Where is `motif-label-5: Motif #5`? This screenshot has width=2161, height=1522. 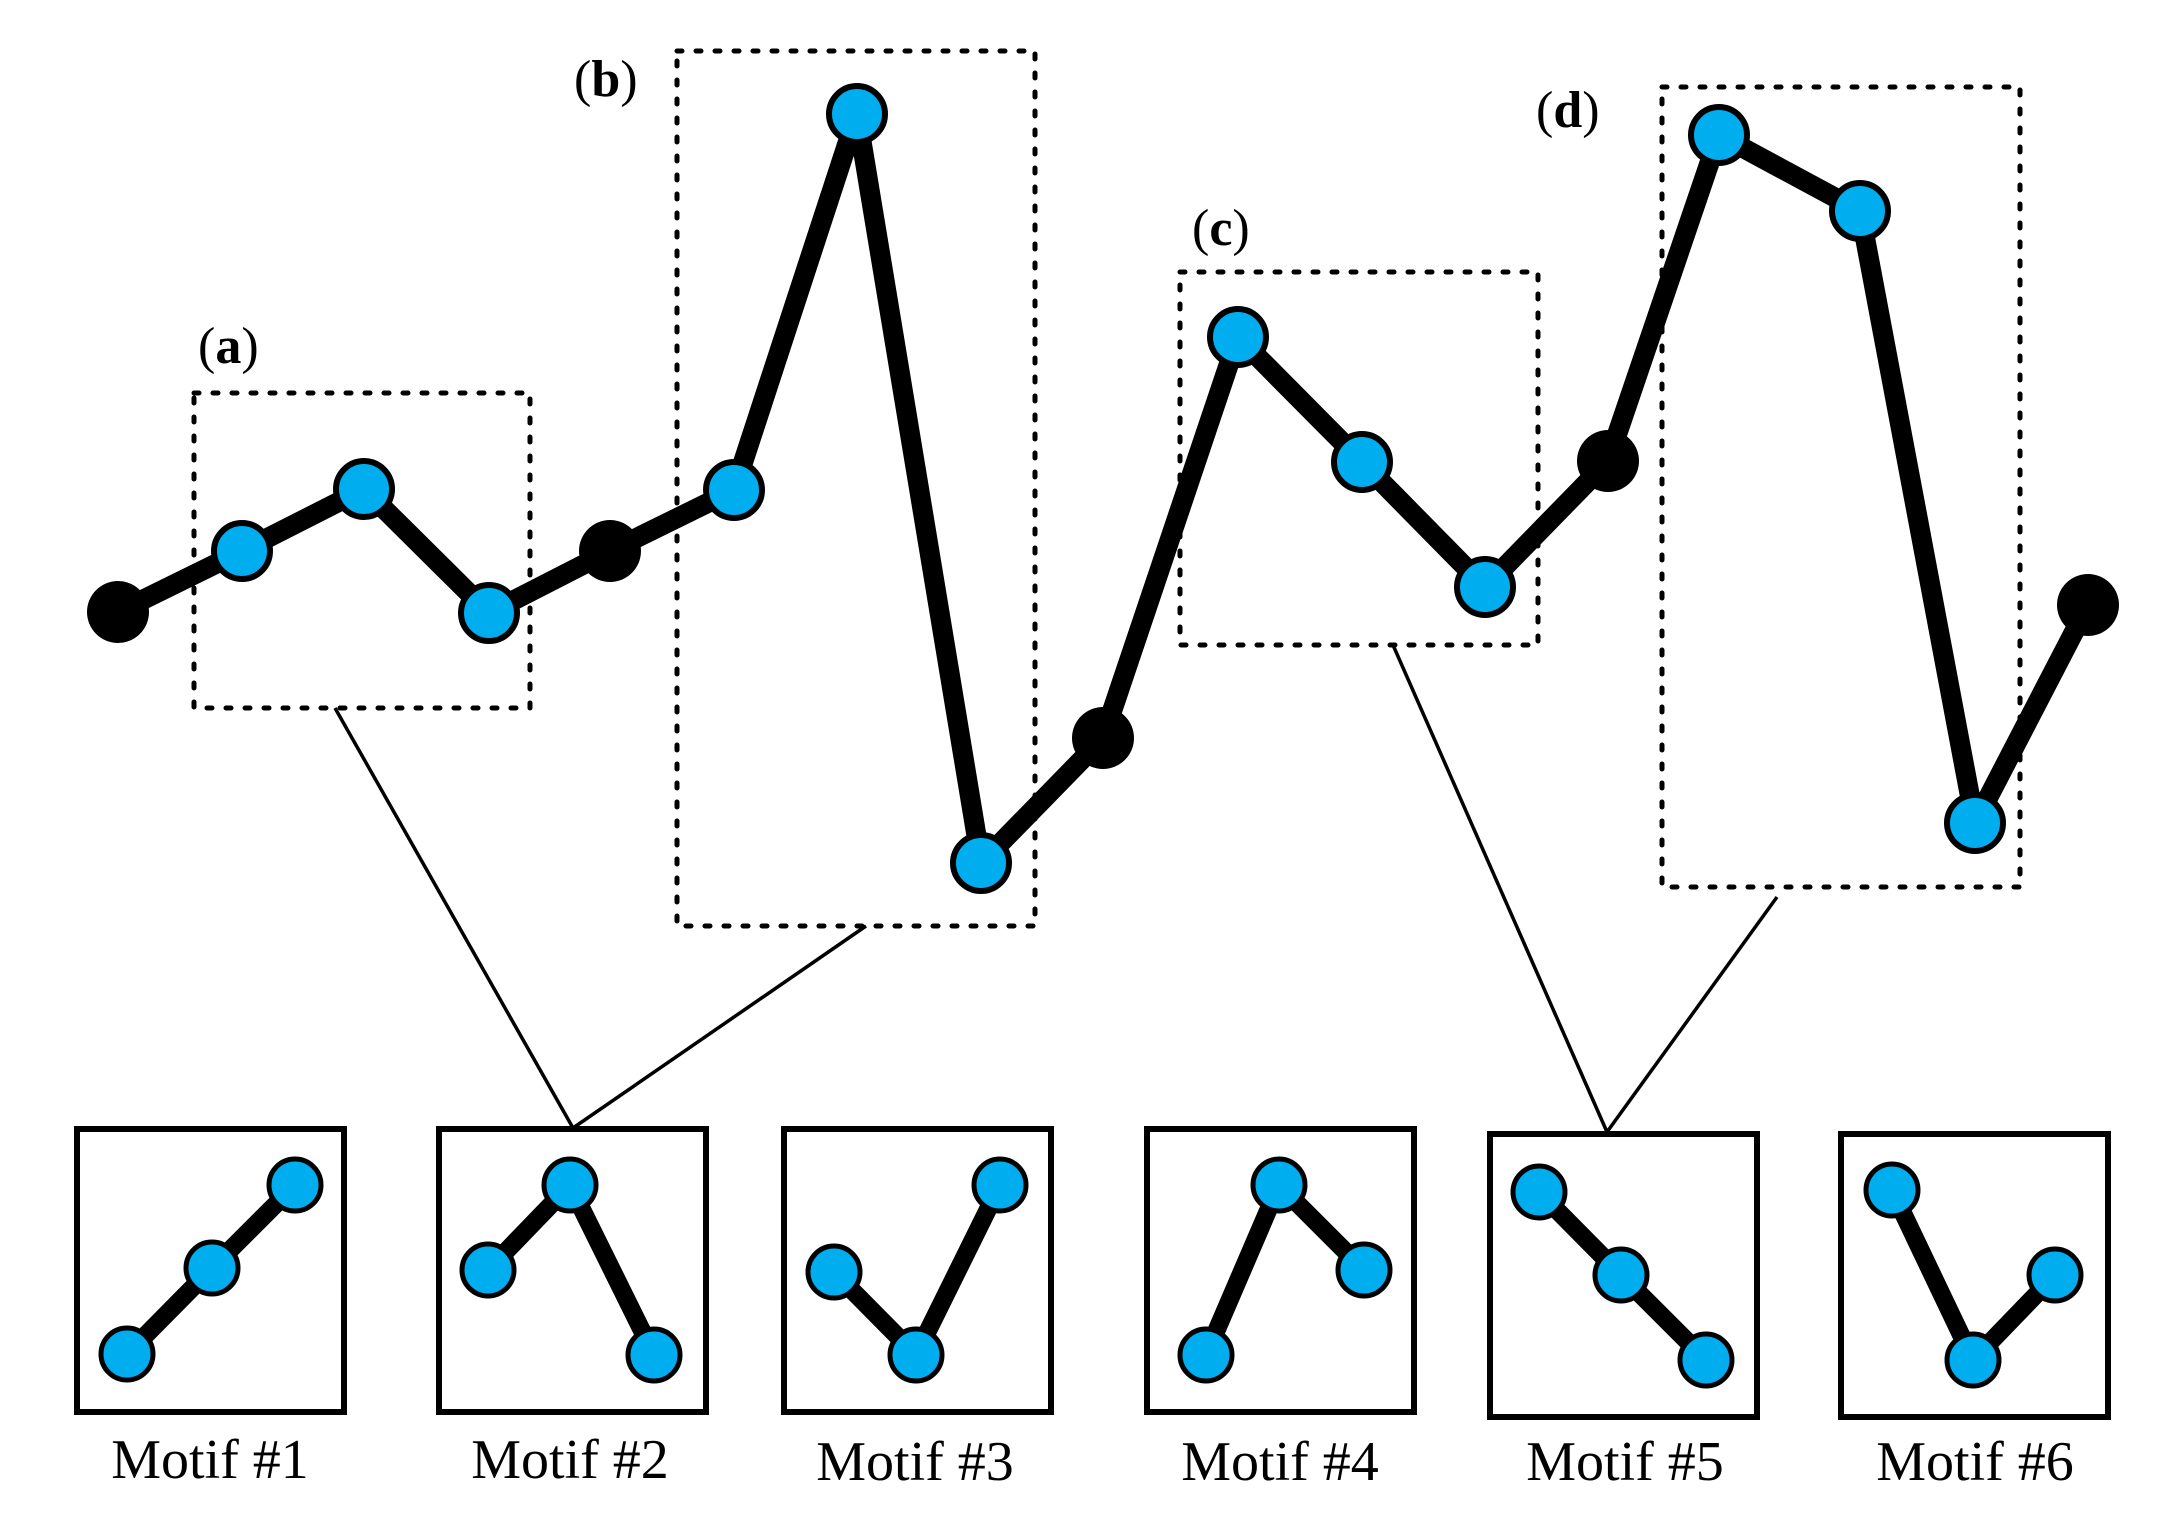
motif-label-5: Motif #5 is located at coordinates (1625, 1462).